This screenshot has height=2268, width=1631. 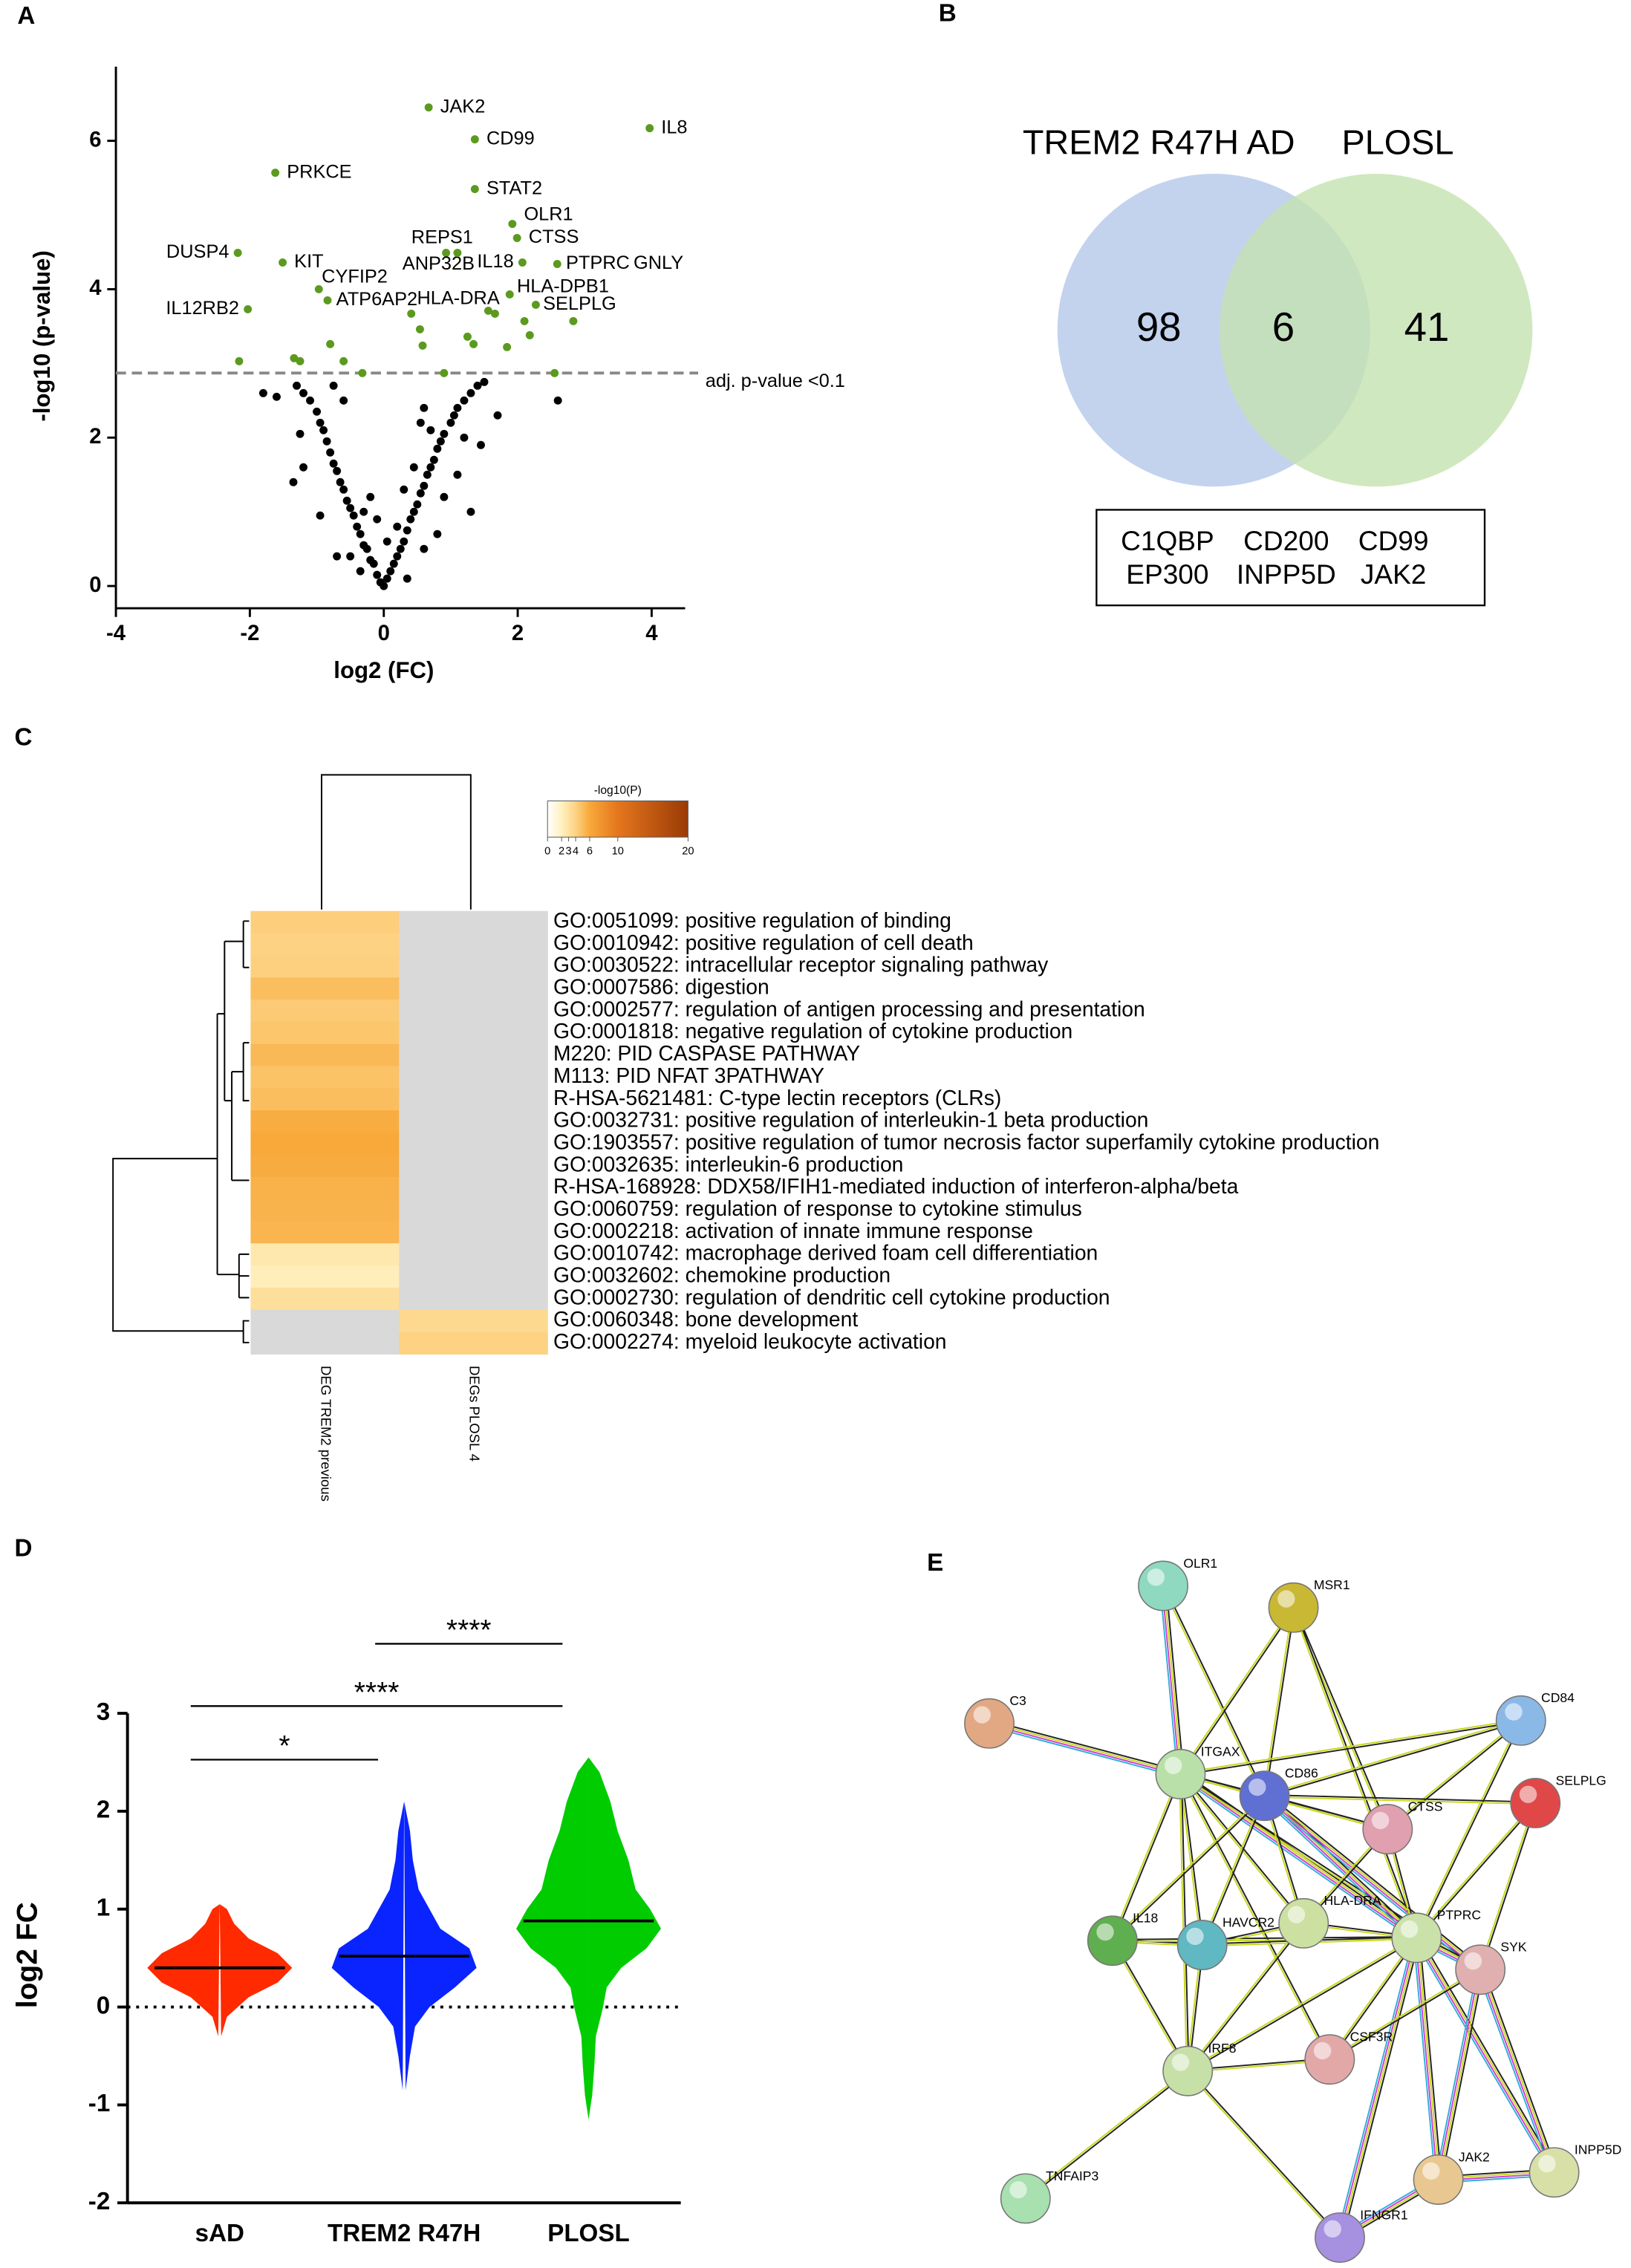 I want to click on point-label: STAT2, so click(x=514, y=187).